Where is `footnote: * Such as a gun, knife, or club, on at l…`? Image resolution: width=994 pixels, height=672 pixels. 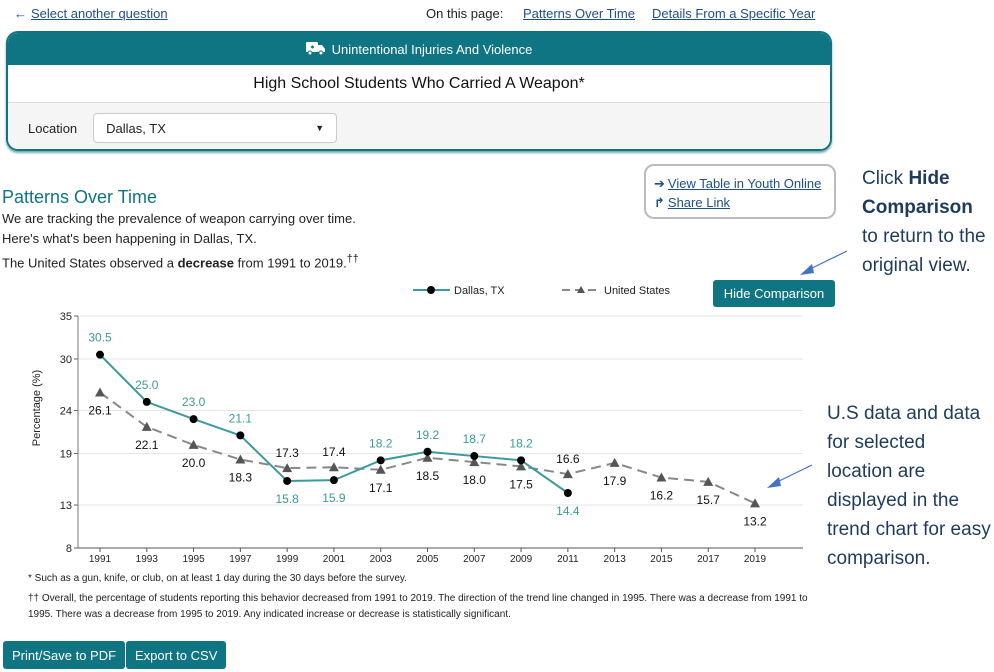 footnote: * Such as a gun, knife, or club, on at l… is located at coordinates (217, 578).